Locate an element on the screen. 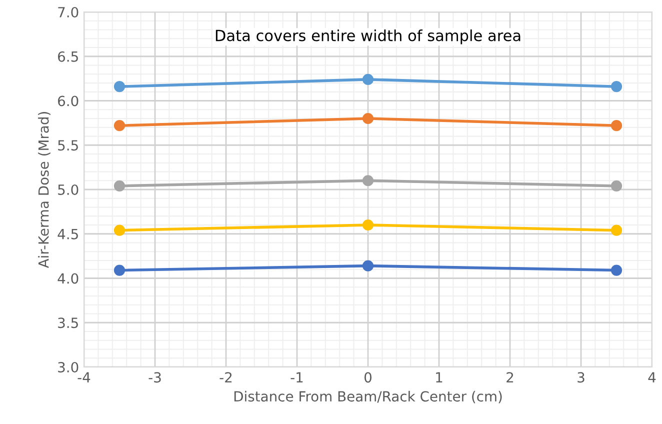 The image size is (662, 424). x-tick-label: 3 is located at coordinates (581, 377).